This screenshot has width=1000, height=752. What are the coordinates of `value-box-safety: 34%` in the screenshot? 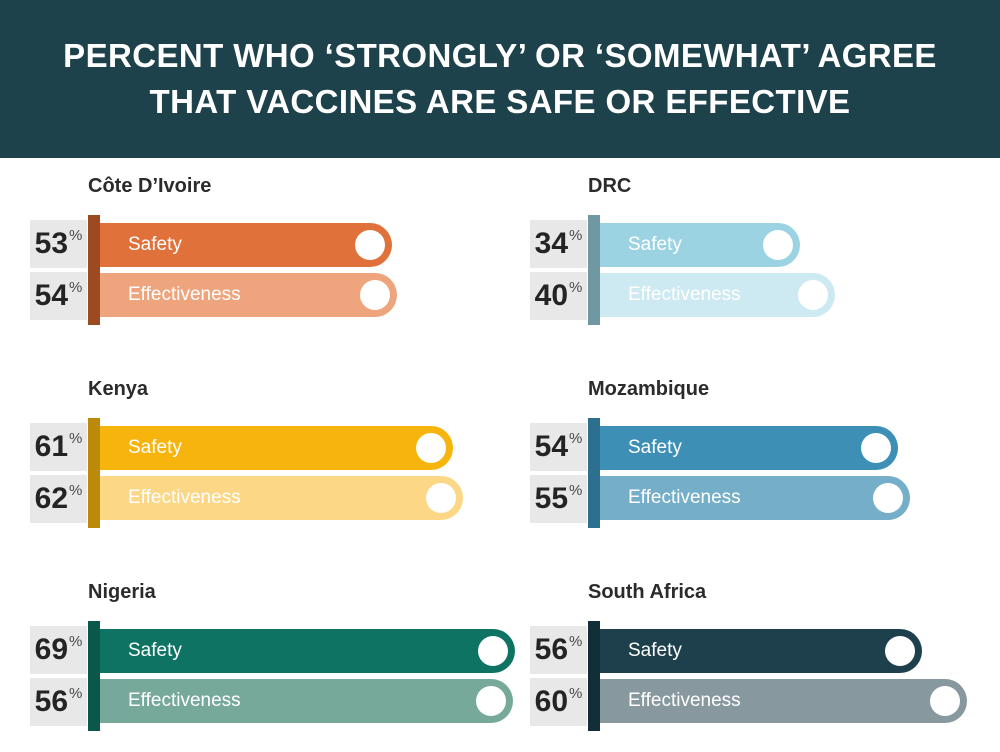 It's located at (558, 244).